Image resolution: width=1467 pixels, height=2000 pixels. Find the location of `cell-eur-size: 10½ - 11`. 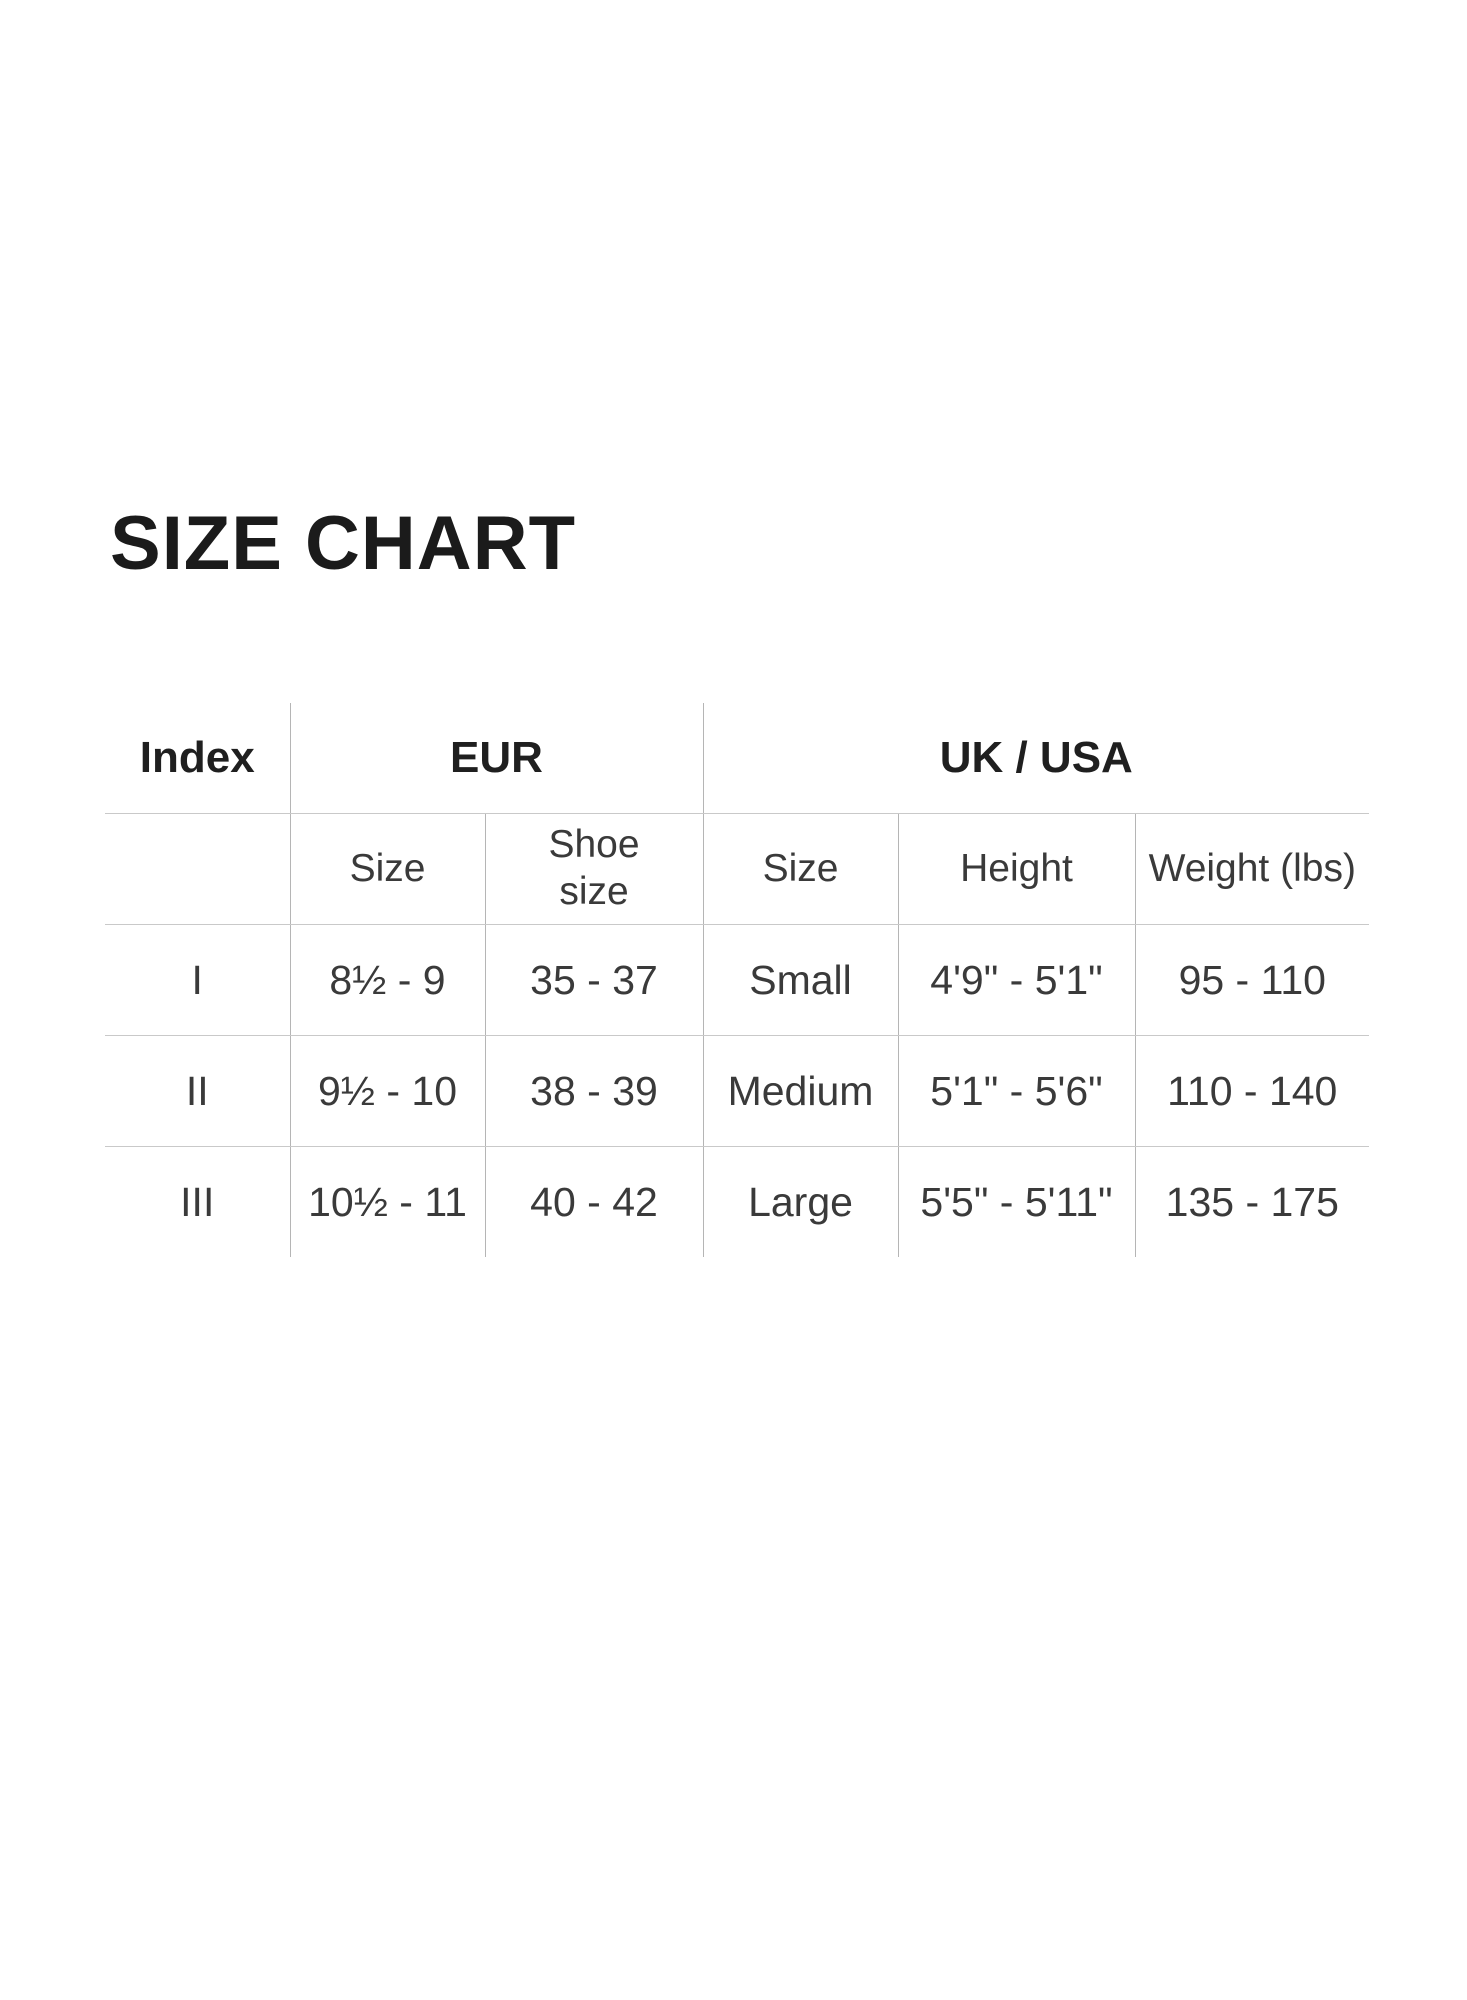

cell-eur-size: 10½ - 11 is located at coordinates (387, 1201).